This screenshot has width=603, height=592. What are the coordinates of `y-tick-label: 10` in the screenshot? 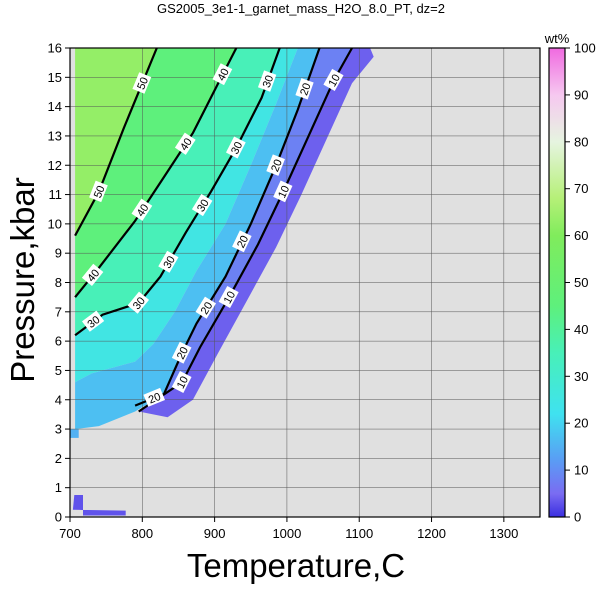 It's located at (55, 223).